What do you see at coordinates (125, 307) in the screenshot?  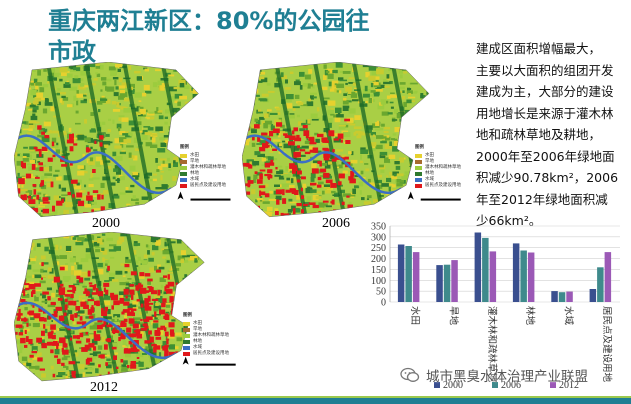 I see `land-use-map-2012` at bounding box center [125, 307].